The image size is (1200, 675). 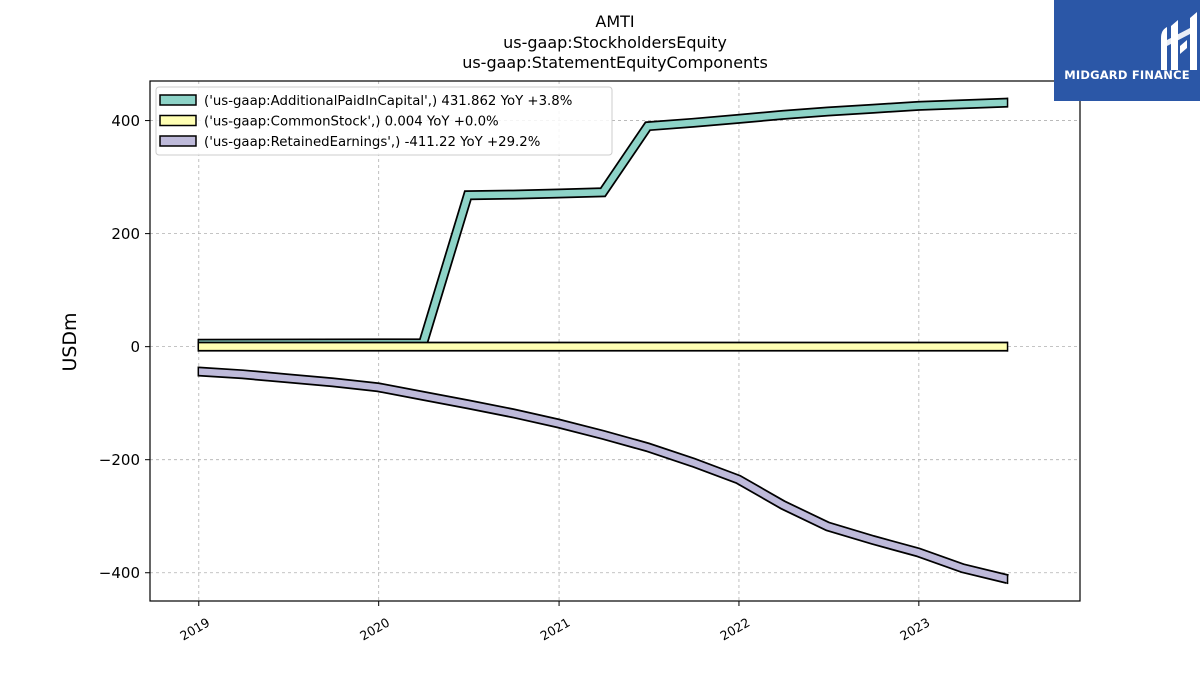 I want to click on y-tick-label: 200, so click(x=125, y=234).